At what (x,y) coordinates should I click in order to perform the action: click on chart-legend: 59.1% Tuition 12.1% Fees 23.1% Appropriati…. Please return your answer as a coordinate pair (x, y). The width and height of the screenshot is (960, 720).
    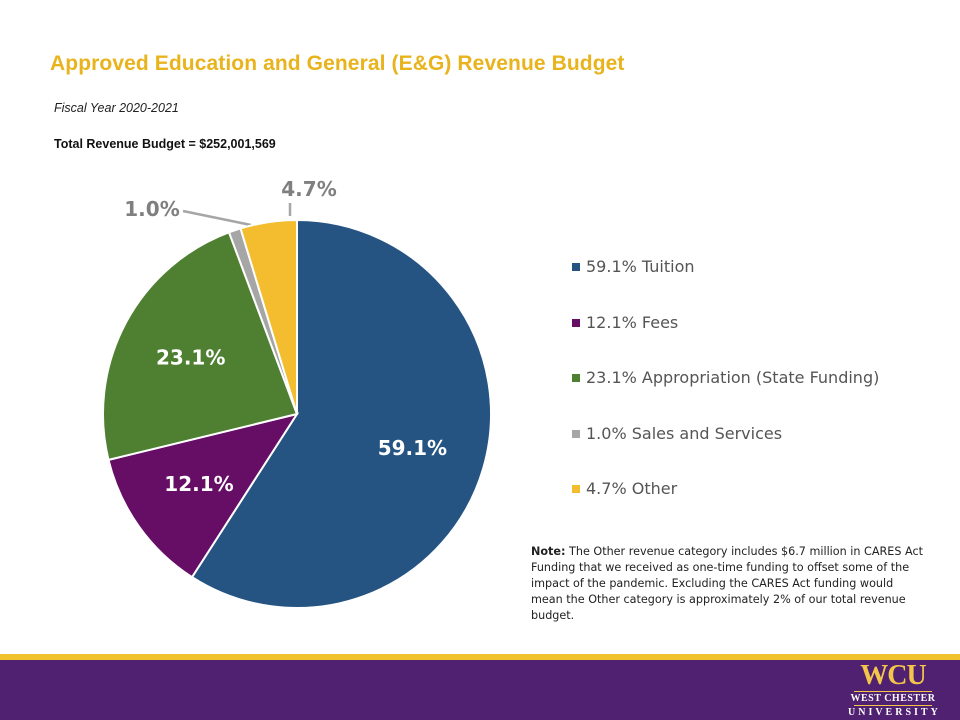
    Looking at the image, I should click on (725, 396).